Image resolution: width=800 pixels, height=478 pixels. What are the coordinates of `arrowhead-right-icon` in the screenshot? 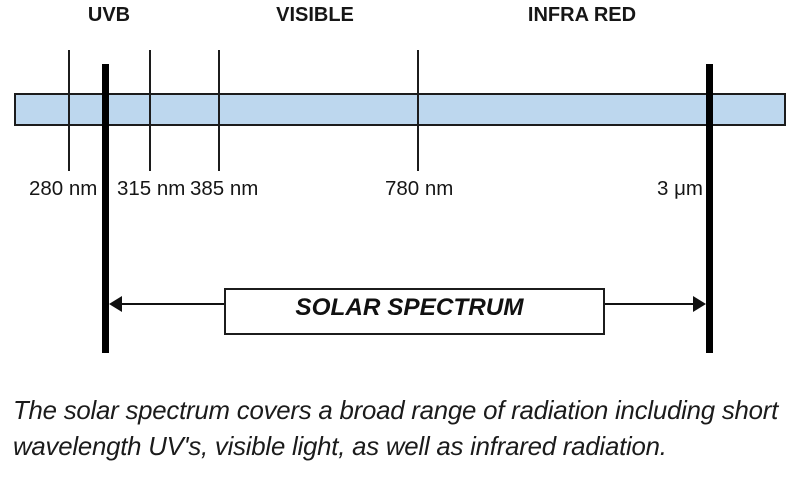 It's located at (699, 303).